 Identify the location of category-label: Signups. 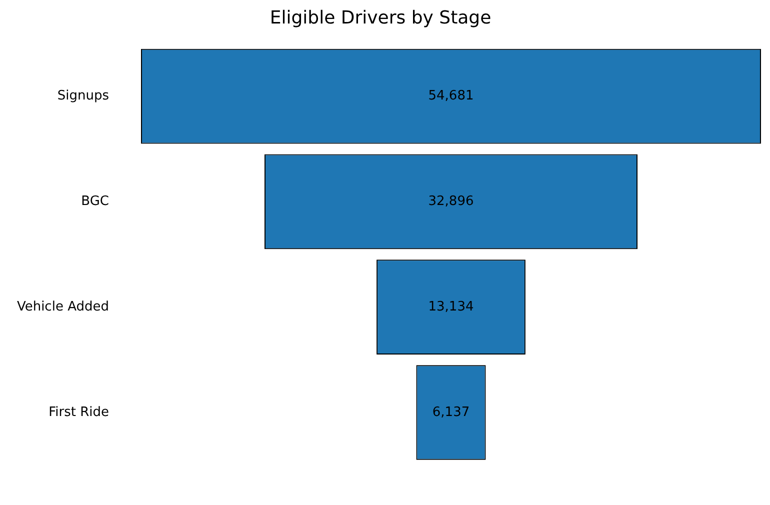
(83, 96).